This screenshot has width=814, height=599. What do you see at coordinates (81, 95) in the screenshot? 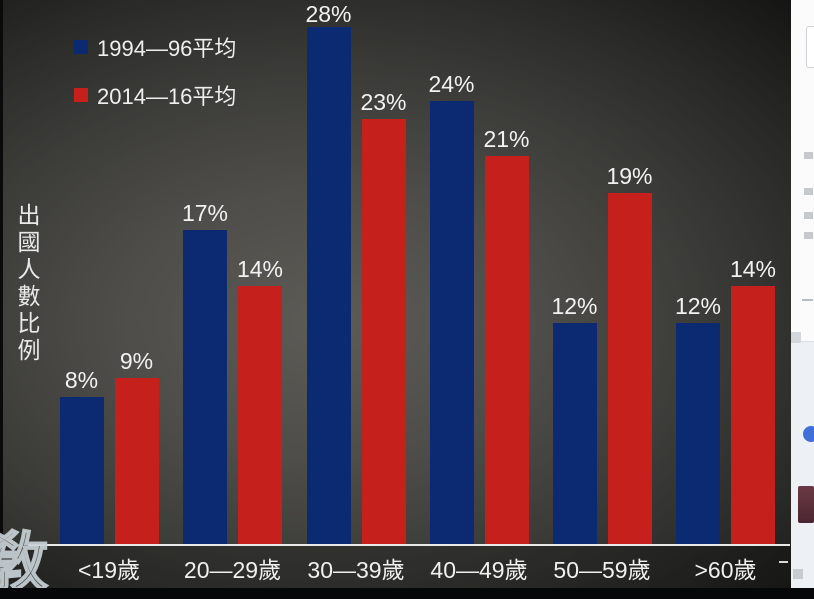
I see `legend-swatch-red-icon` at bounding box center [81, 95].